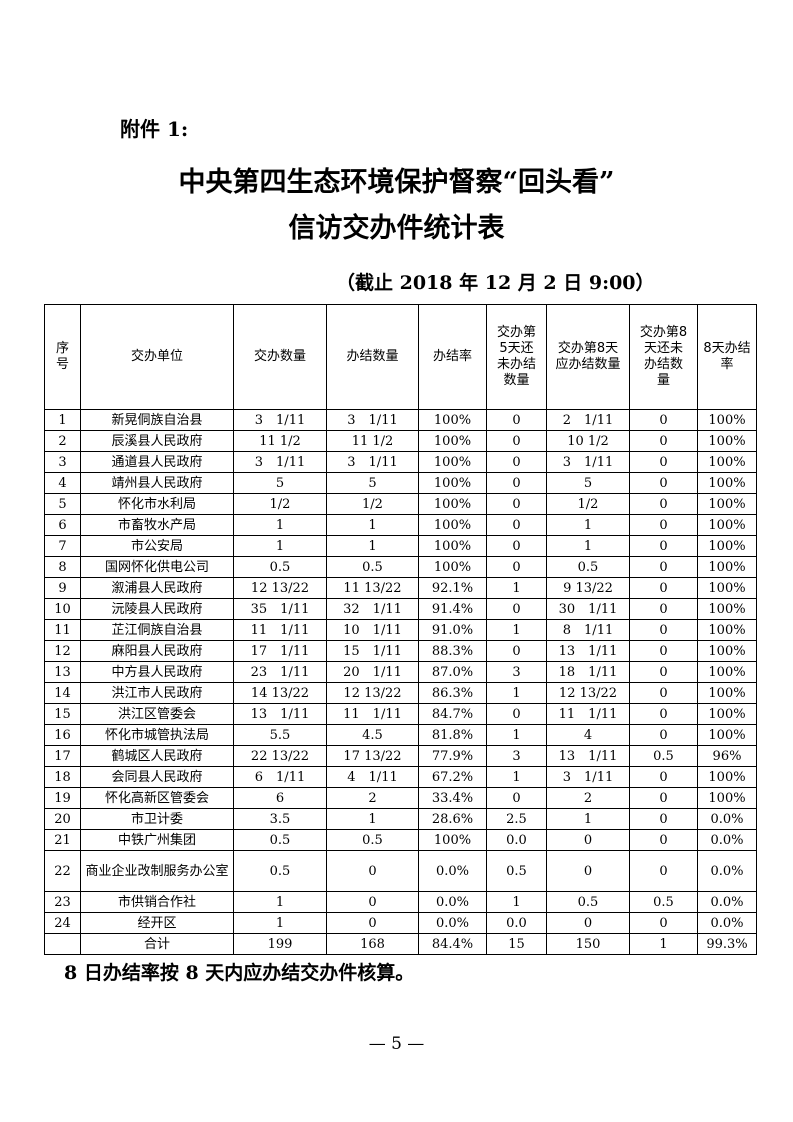 The width and height of the screenshot is (793, 1122). I want to click on table-cell: 4, so click(62, 483).